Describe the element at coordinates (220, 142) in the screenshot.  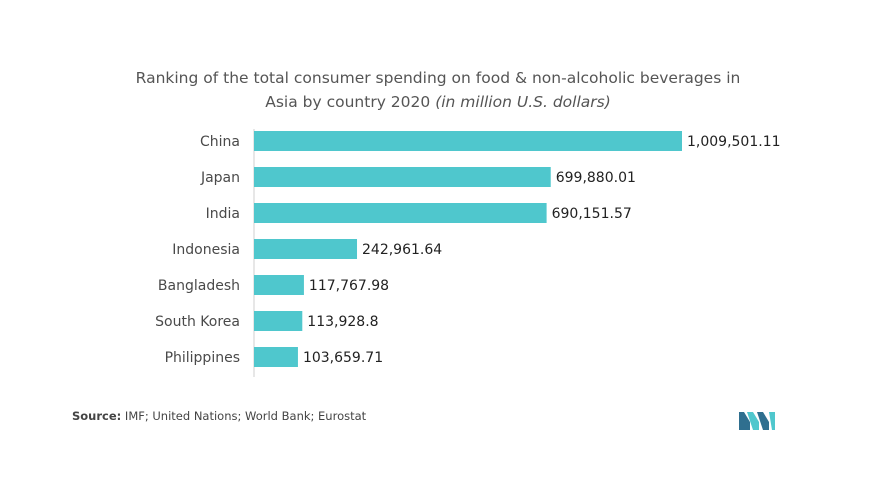
I see `category-label: China` at that location.